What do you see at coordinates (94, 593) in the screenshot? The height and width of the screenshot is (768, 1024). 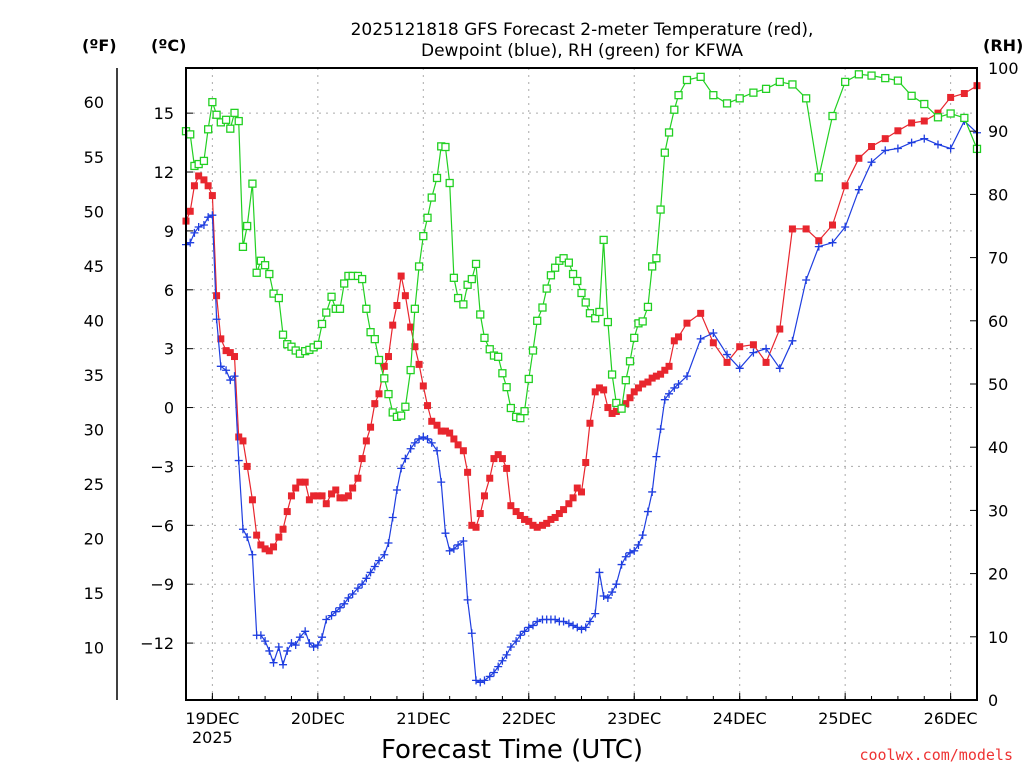 I see `fahrenheit-tick-label: 15` at bounding box center [94, 593].